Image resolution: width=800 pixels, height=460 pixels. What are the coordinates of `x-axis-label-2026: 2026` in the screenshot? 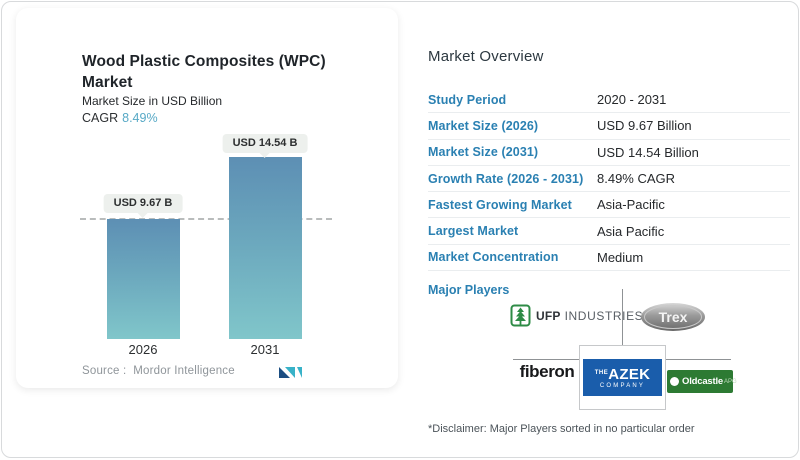 It's located at (143, 349).